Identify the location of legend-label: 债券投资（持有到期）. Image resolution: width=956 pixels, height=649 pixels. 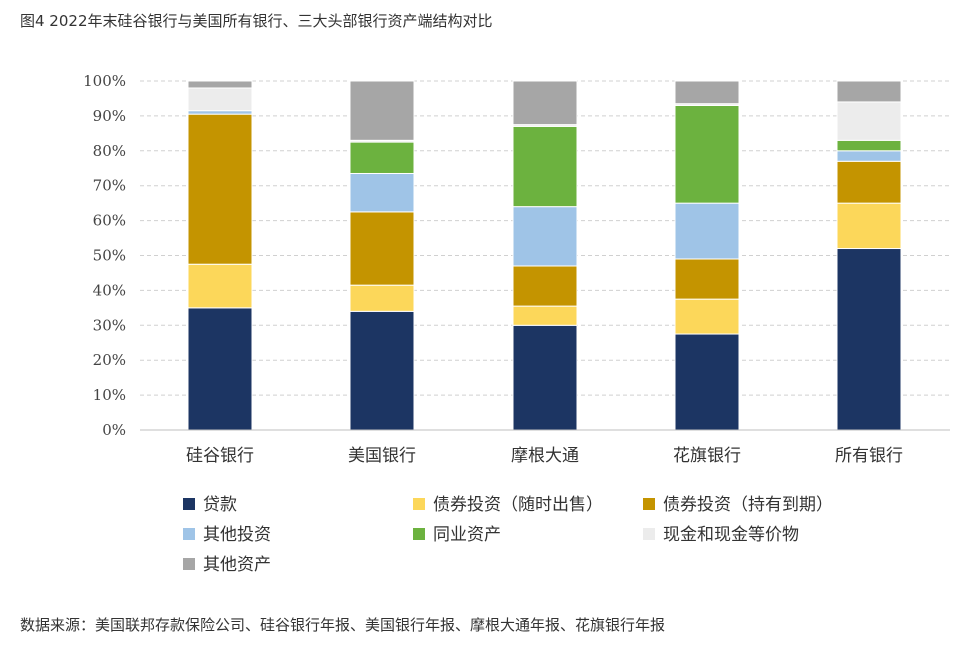
(748, 505).